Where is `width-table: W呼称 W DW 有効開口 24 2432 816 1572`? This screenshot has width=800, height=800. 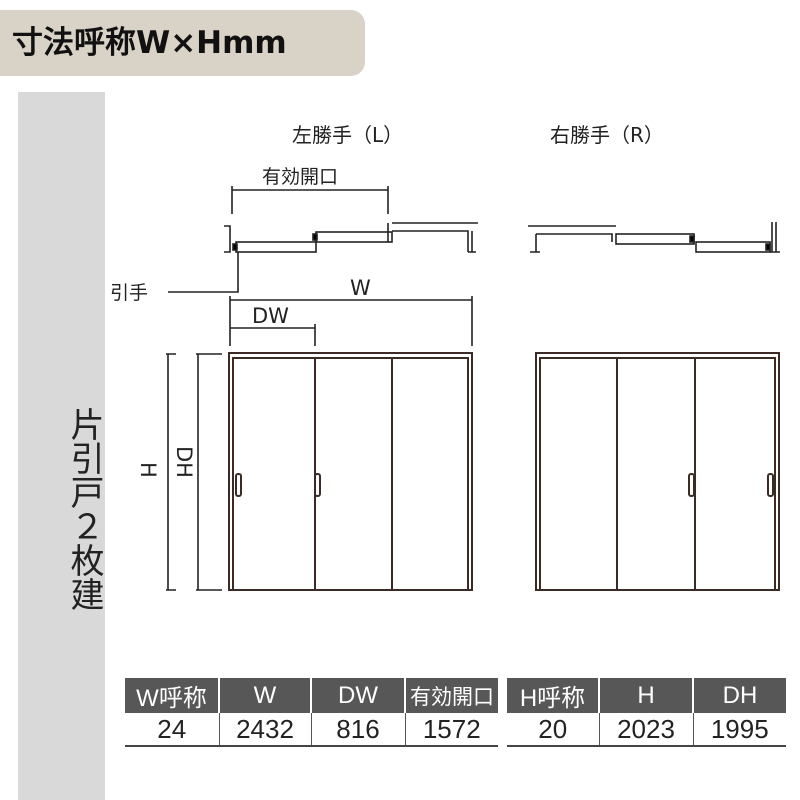 width-table: W呼称 W DW 有効開口 24 2432 816 1572 is located at coordinates (311, 712).